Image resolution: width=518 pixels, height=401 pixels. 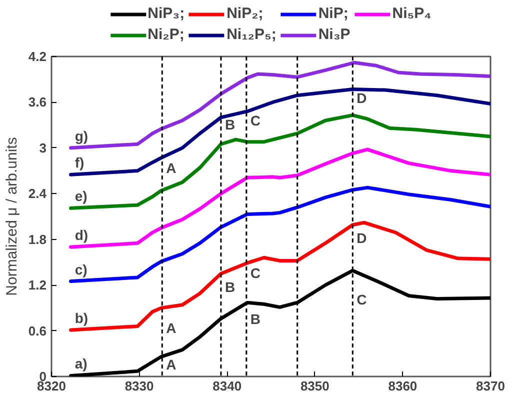 What do you see at coordinates (412, 13) in the screenshot?
I see `legend-label: Ni₅P₄` at bounding box center [412, 13].